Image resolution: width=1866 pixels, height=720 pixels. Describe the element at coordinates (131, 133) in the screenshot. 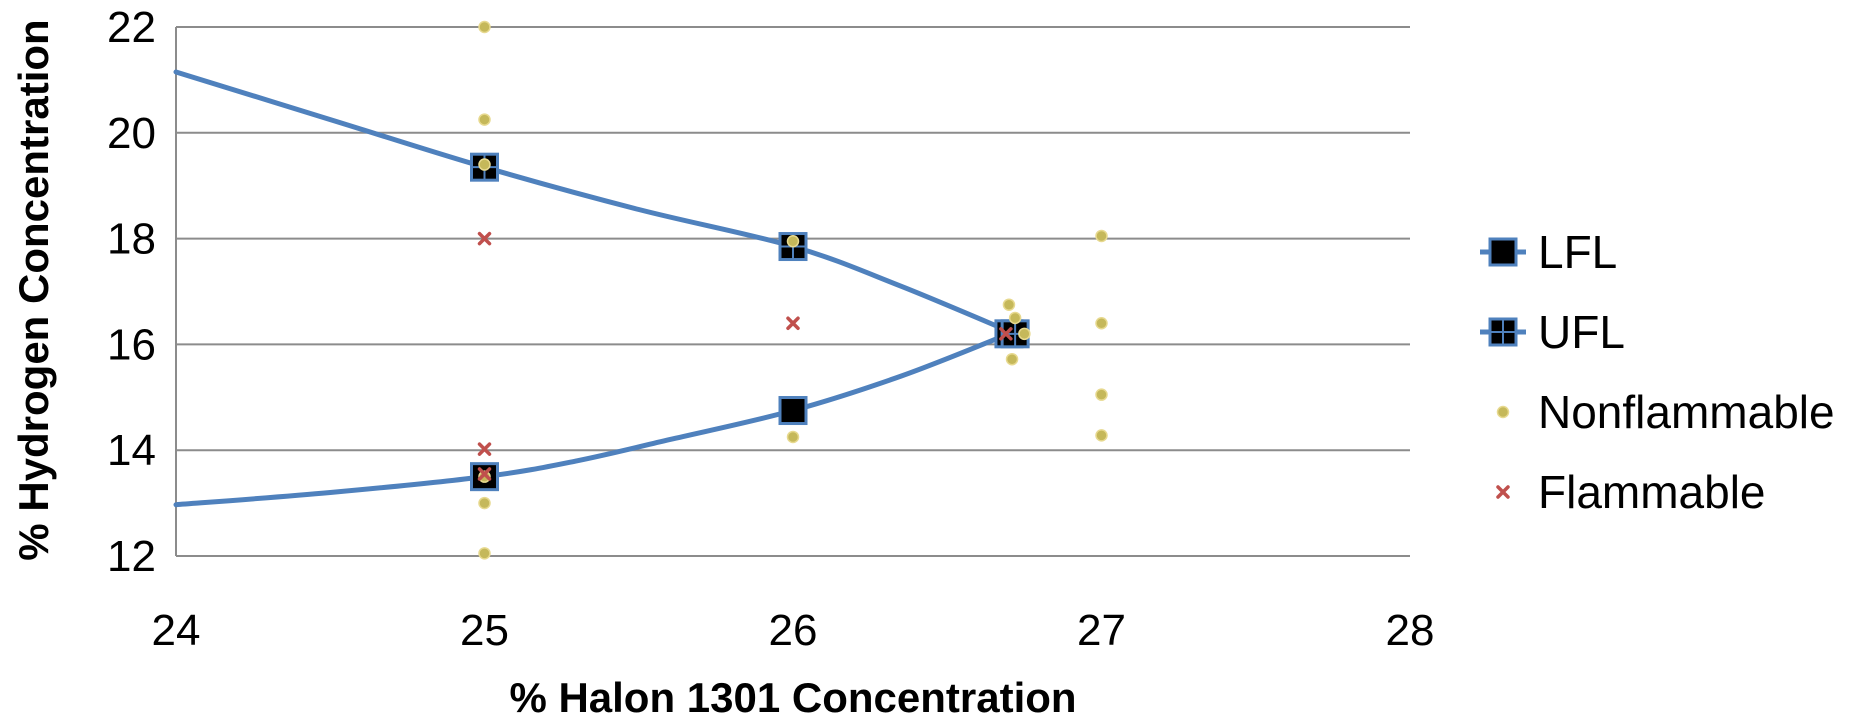

I see `y-tick-label: 20` at that location.